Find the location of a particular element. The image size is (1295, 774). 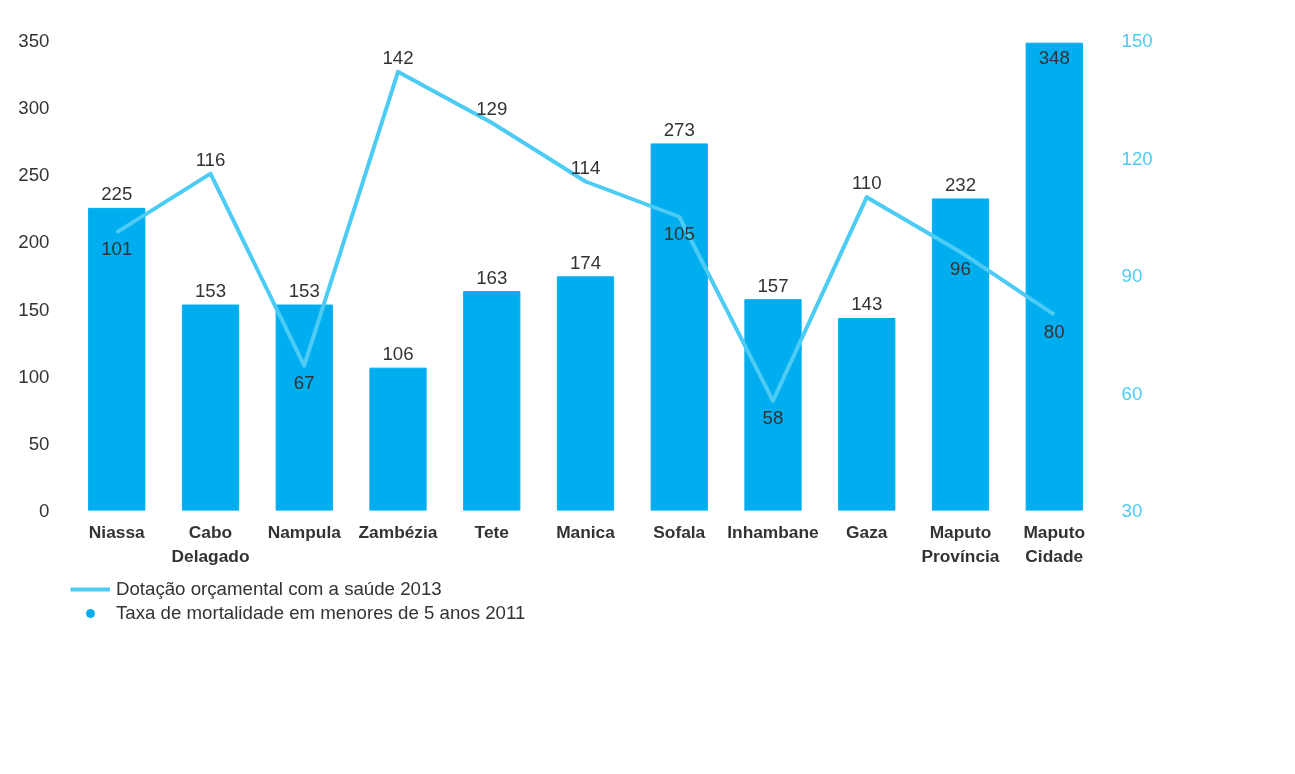

data-label: 157 is located at coordinates (773, 285).